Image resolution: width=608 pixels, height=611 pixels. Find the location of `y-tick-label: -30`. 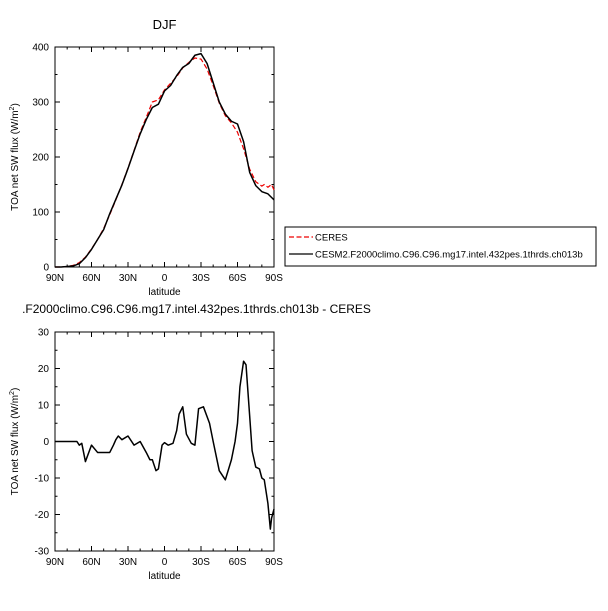

y-tick-label: -30 is located at coordinates (42, 552).